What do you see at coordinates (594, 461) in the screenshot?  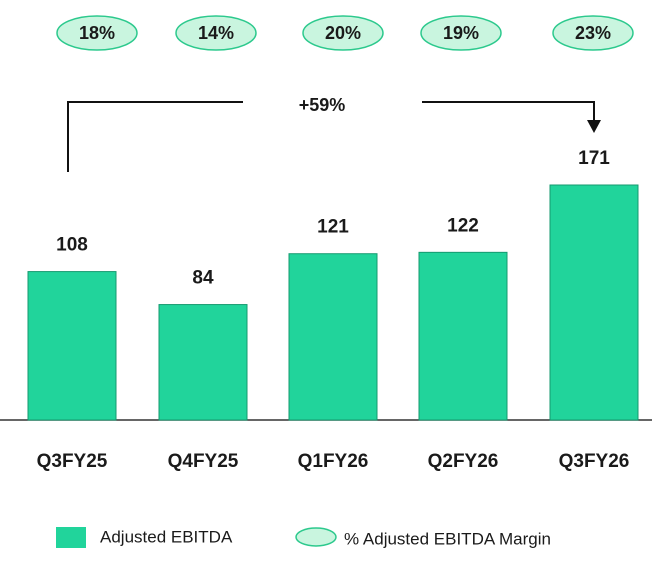 I see `x-tick-label: Q3FY26` at bounding box center [594, 461].